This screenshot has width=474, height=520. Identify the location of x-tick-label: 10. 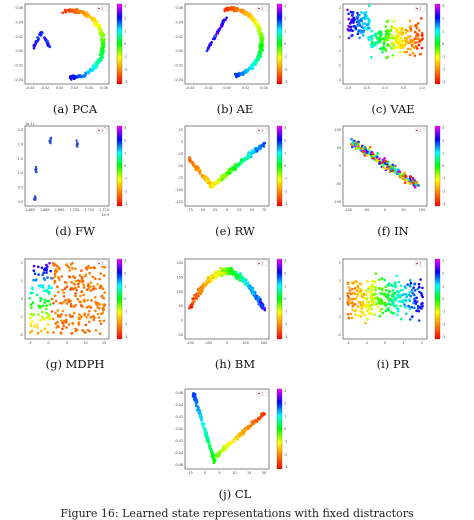
(234, 473).